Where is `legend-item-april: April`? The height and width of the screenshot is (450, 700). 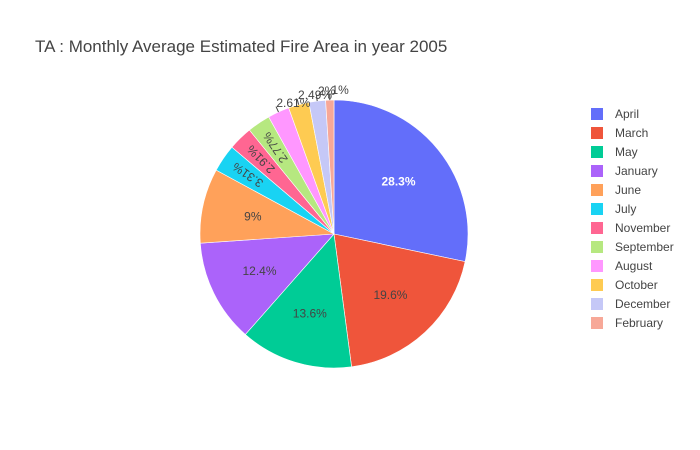
legend-item-april: April is located at coordinates (615, 114).